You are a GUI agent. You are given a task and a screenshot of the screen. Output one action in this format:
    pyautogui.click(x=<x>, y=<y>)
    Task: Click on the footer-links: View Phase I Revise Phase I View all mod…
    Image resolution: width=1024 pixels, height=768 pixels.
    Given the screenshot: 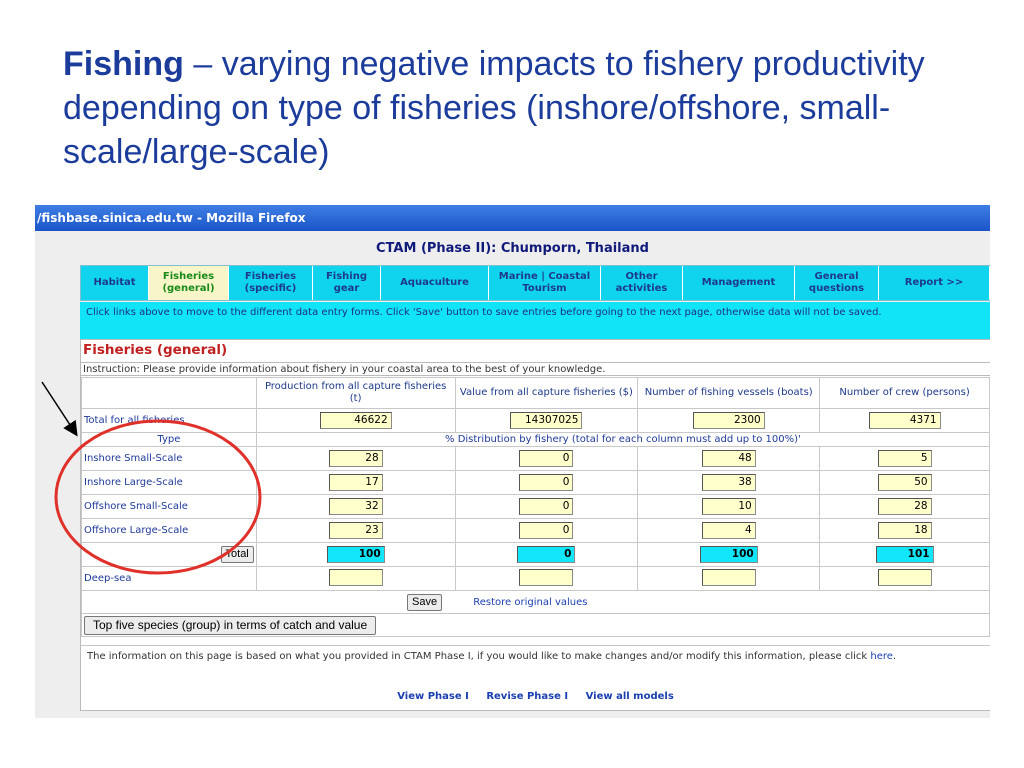 What is the action you would take?
    pyautogui.click(x=535, y=696)
    